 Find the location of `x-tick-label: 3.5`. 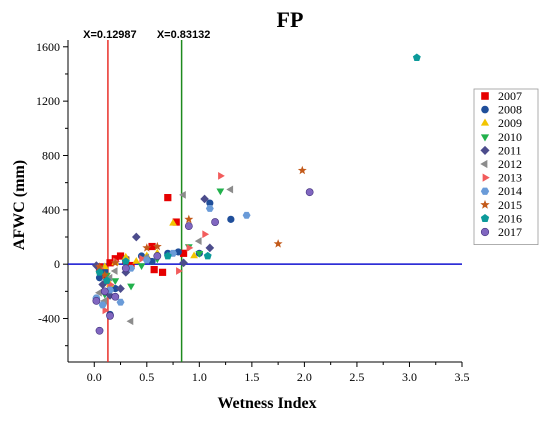

x-tick-label: 3.5 is located at coordinates (462, 377).